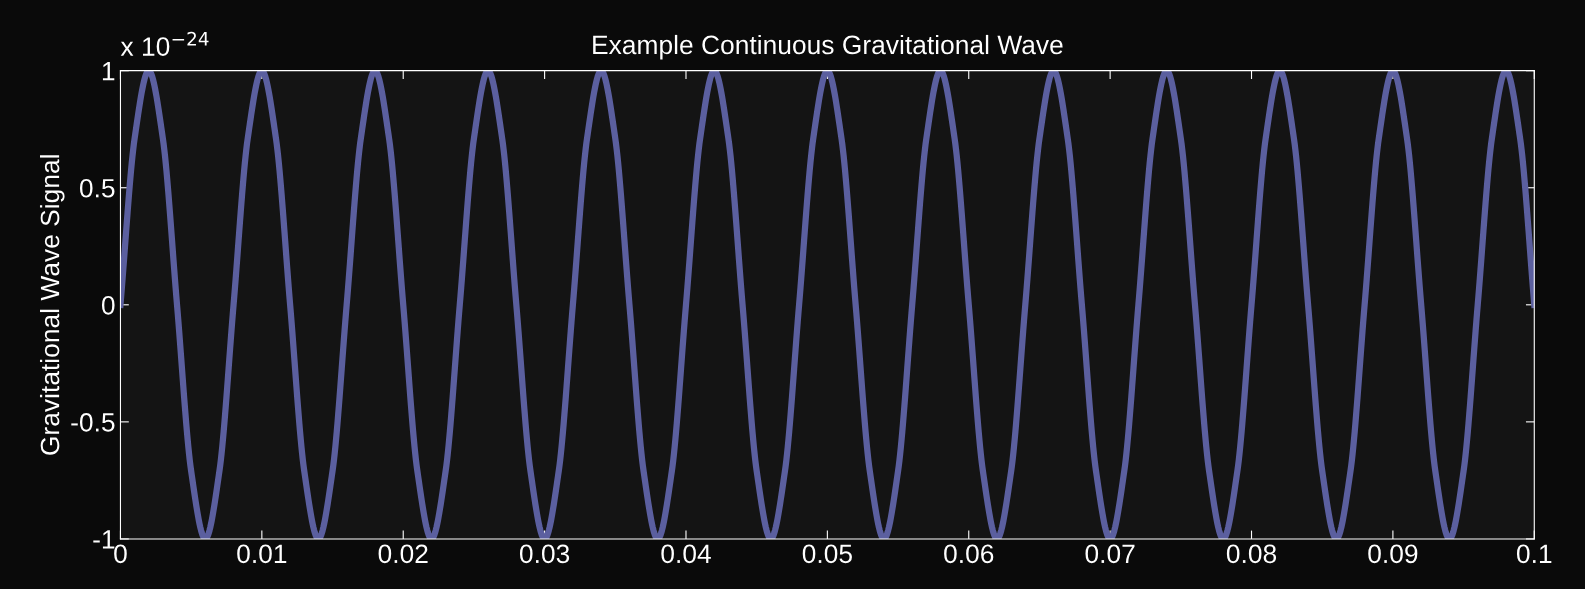 The image size is (1585, 589). What do you see at coordinates (93, 422) in the screenshot?
I see `y-tick-label: -0.5` at bounding box center [93, 422].